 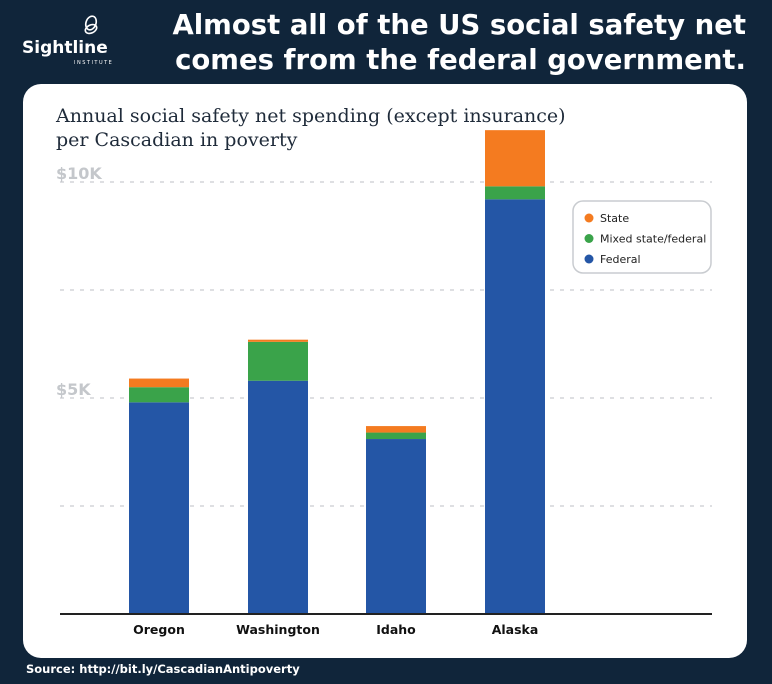 What do you see at coordinates (515, 406) in the screenshot?
I see `bar-alaska-federal` at bounding box center [515, 406].